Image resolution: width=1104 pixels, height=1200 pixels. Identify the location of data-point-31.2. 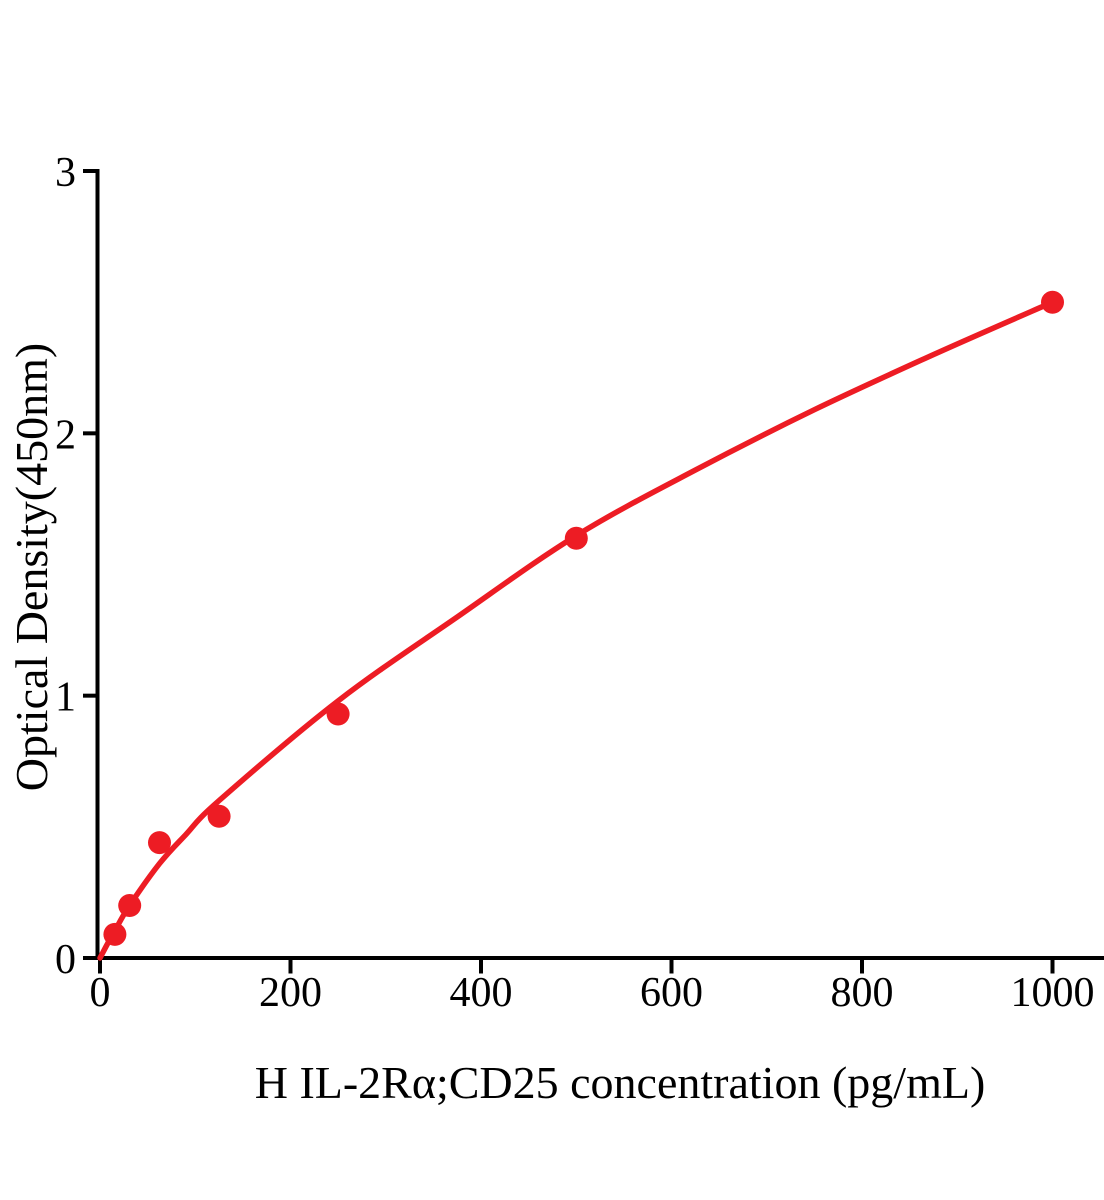
(130, 905).